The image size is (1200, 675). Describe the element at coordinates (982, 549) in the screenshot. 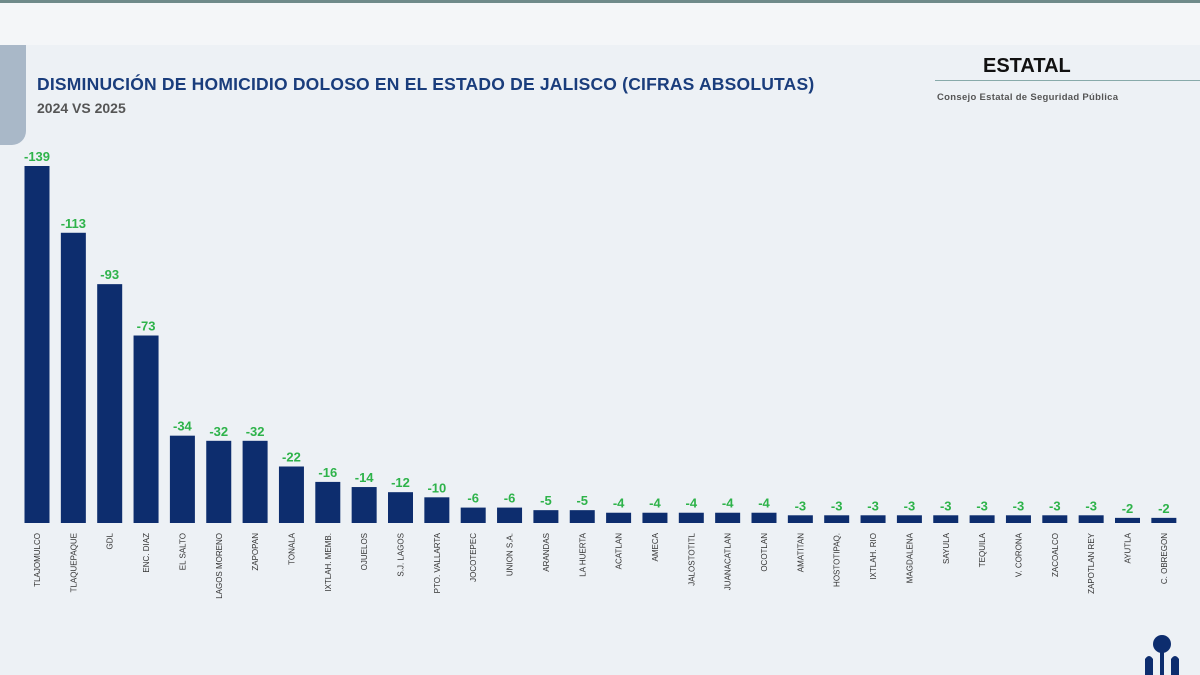

I see `category-label: TEQUILA` at that location.